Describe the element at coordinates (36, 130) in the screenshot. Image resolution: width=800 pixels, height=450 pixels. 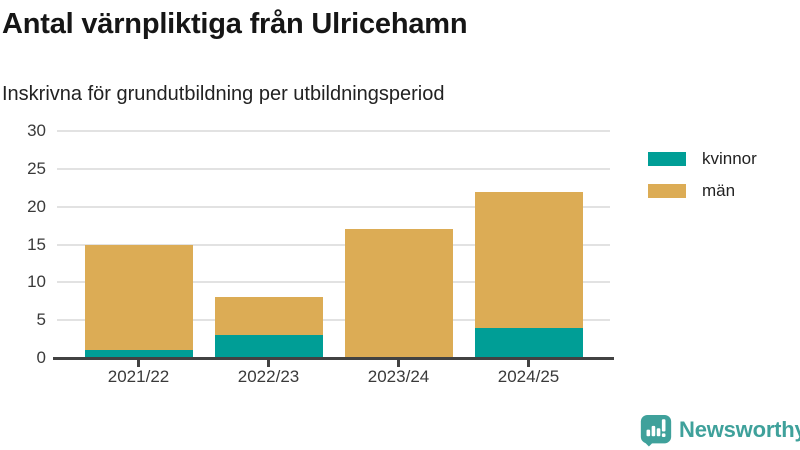
I see `y-tick-label-30: 30` at that location.